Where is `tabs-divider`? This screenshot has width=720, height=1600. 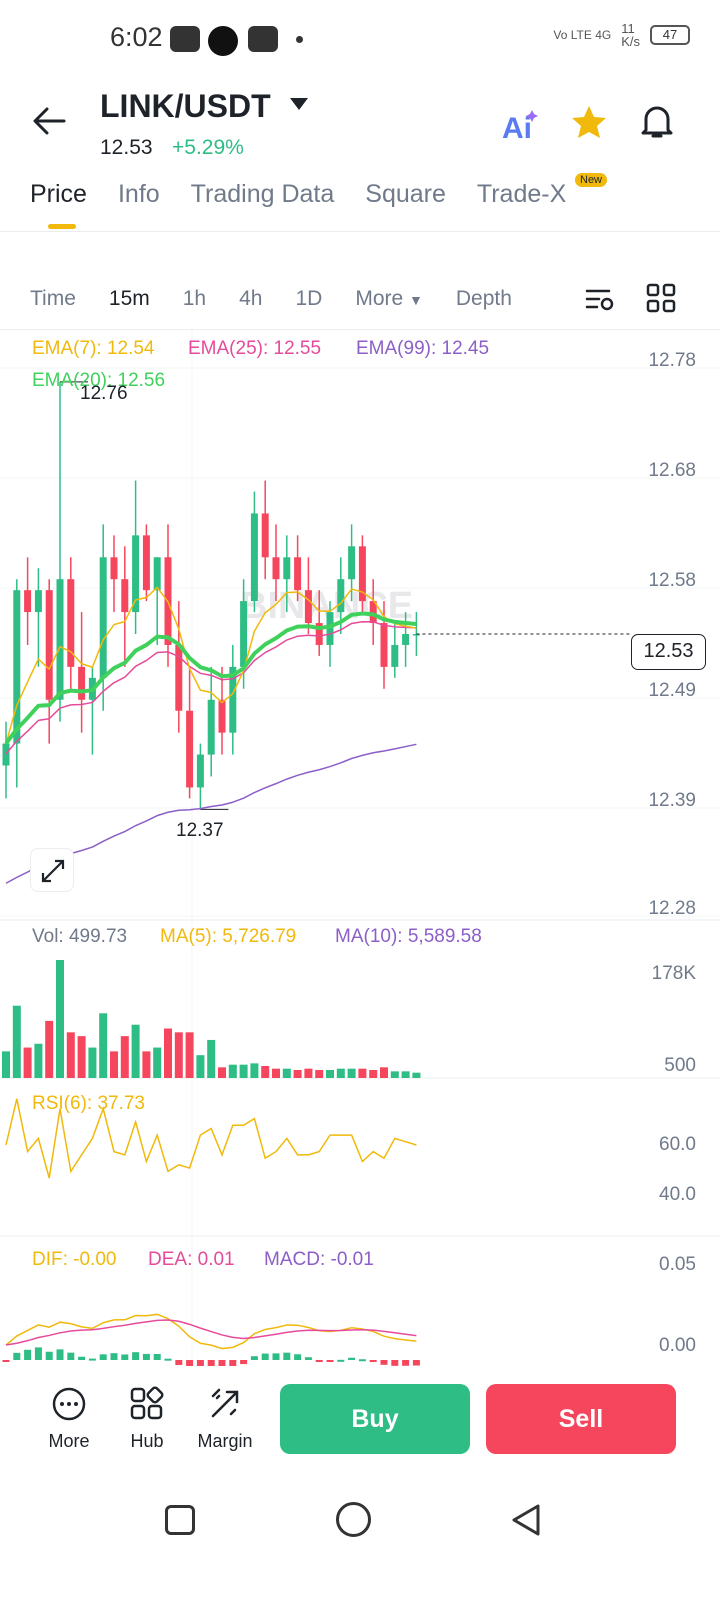 tabs-divider is located at coordinates (360, 231).